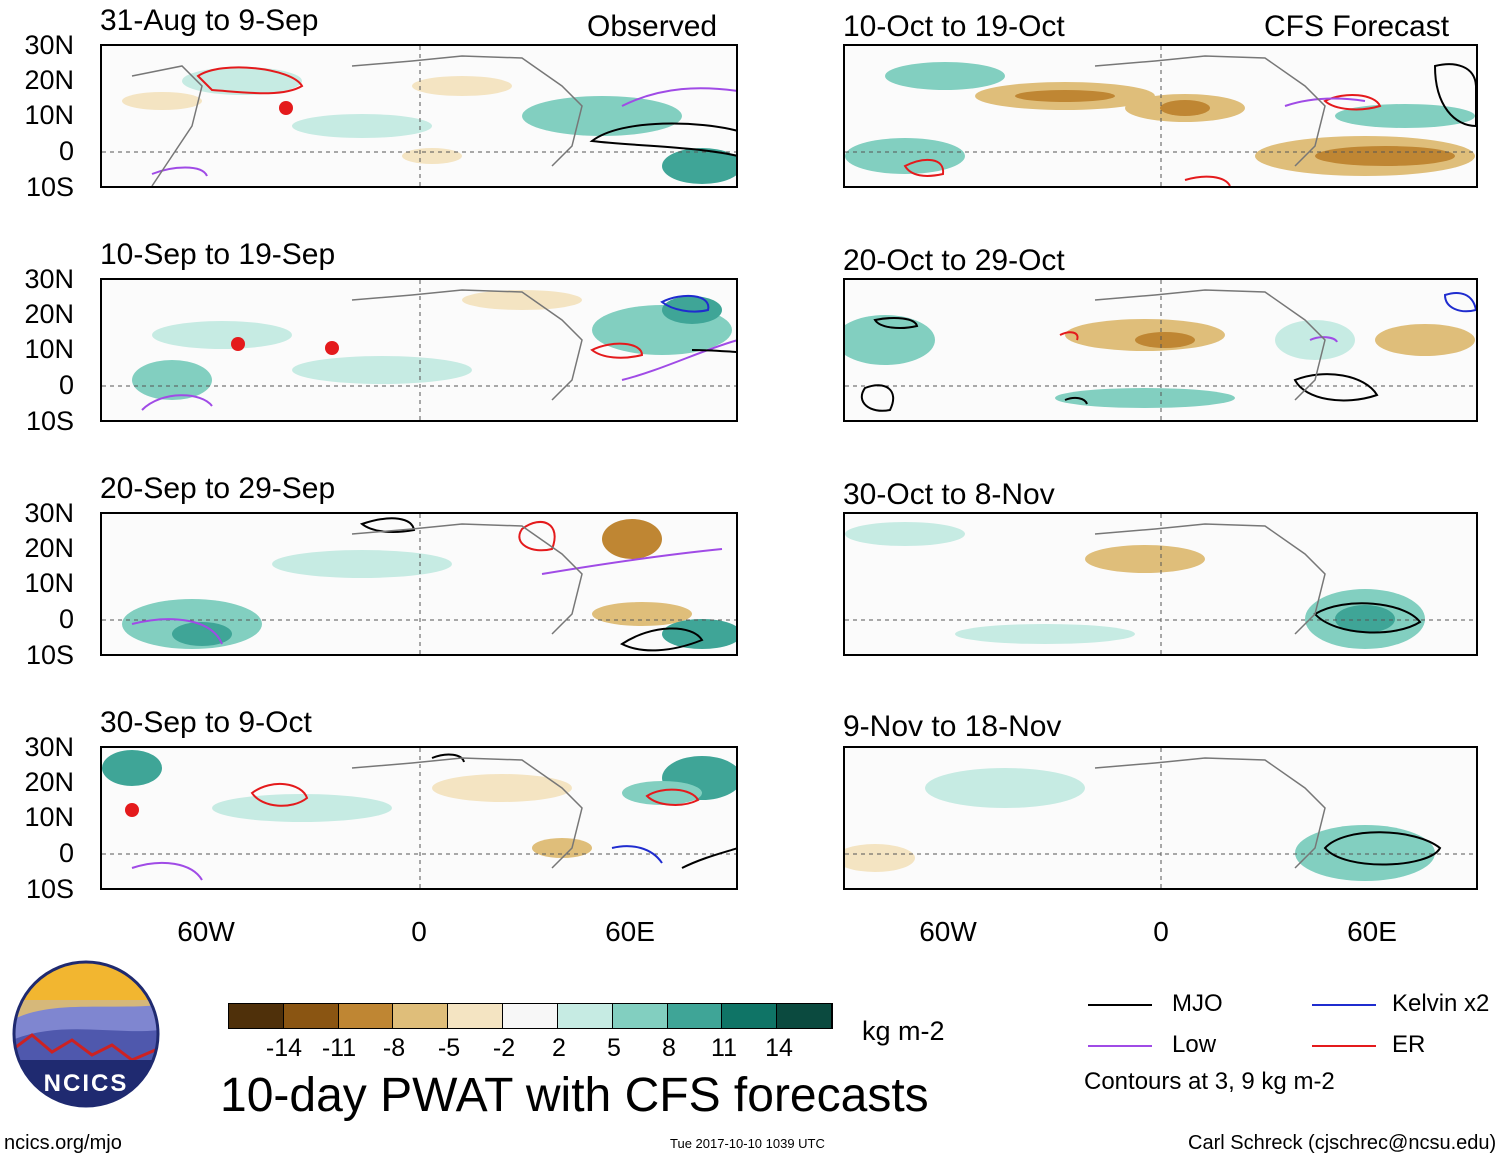 The height and width of the screenshot is (1159, 1510). I want to click on footer-timestamp: Tue 2017-10-10 1039 UTC, so click(747, 1143).